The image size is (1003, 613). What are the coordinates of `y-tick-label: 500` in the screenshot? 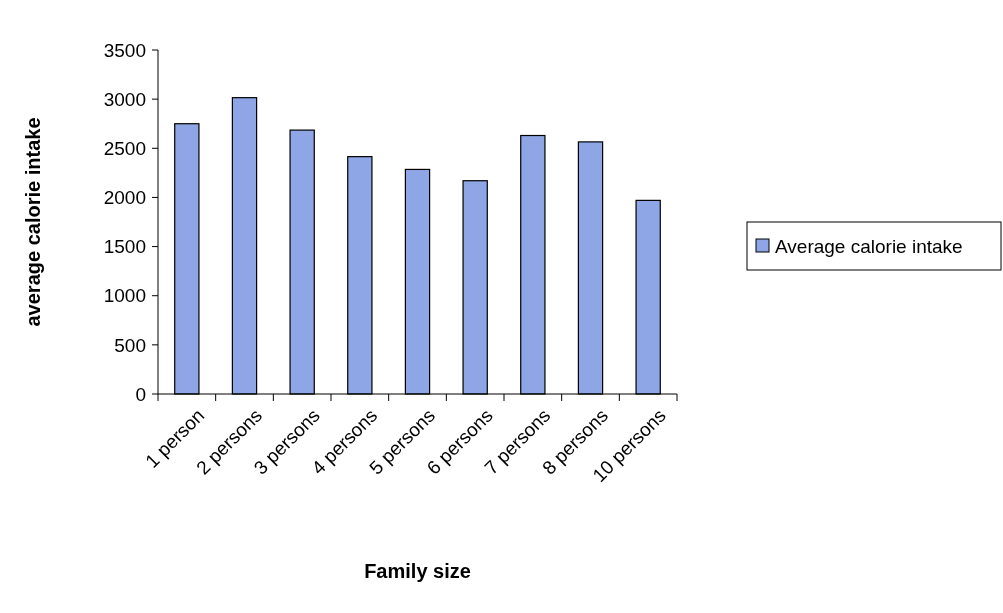 It's located at (130, 345).